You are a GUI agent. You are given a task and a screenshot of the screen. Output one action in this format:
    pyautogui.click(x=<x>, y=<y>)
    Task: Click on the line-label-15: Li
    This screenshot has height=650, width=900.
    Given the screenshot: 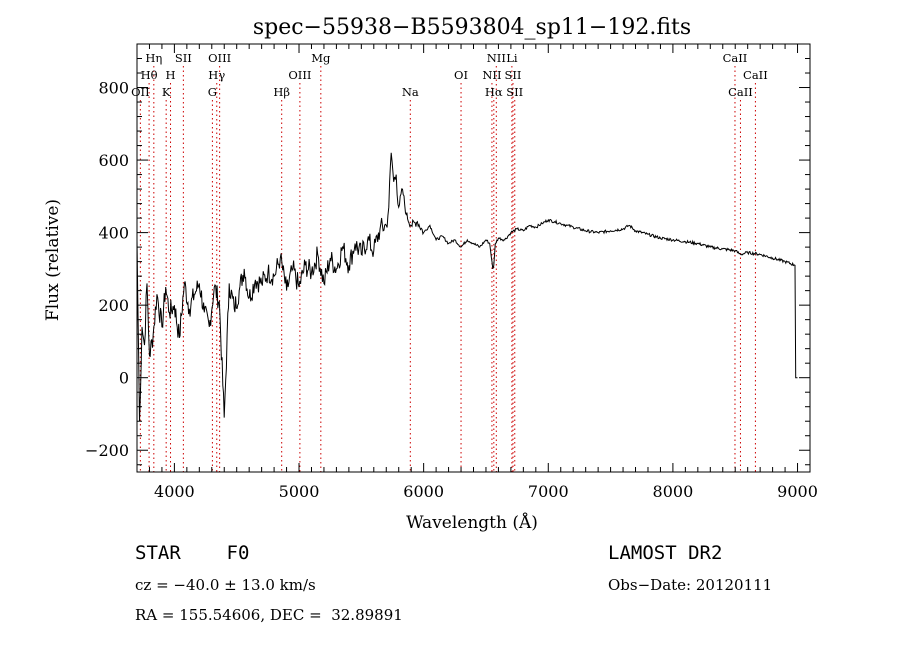 What is the action you would take?
    pyautogui.click(x=512, y=58)
    